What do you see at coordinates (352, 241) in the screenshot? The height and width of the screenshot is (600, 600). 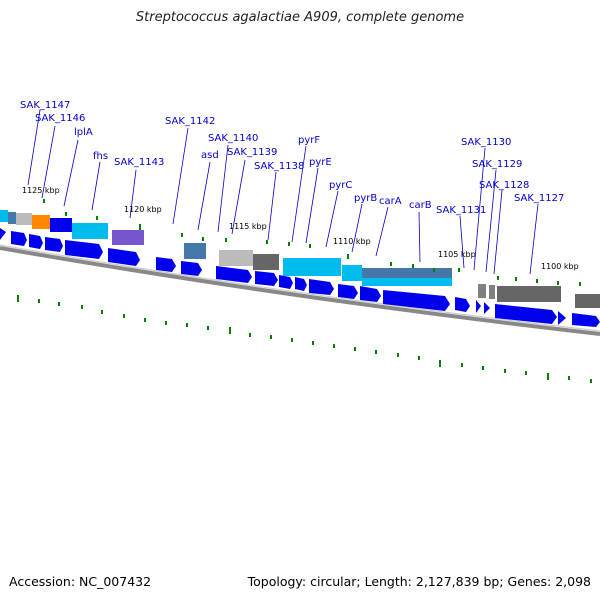 I see `ruler-label: 1110 kbp` at bounding box center [352, 241].